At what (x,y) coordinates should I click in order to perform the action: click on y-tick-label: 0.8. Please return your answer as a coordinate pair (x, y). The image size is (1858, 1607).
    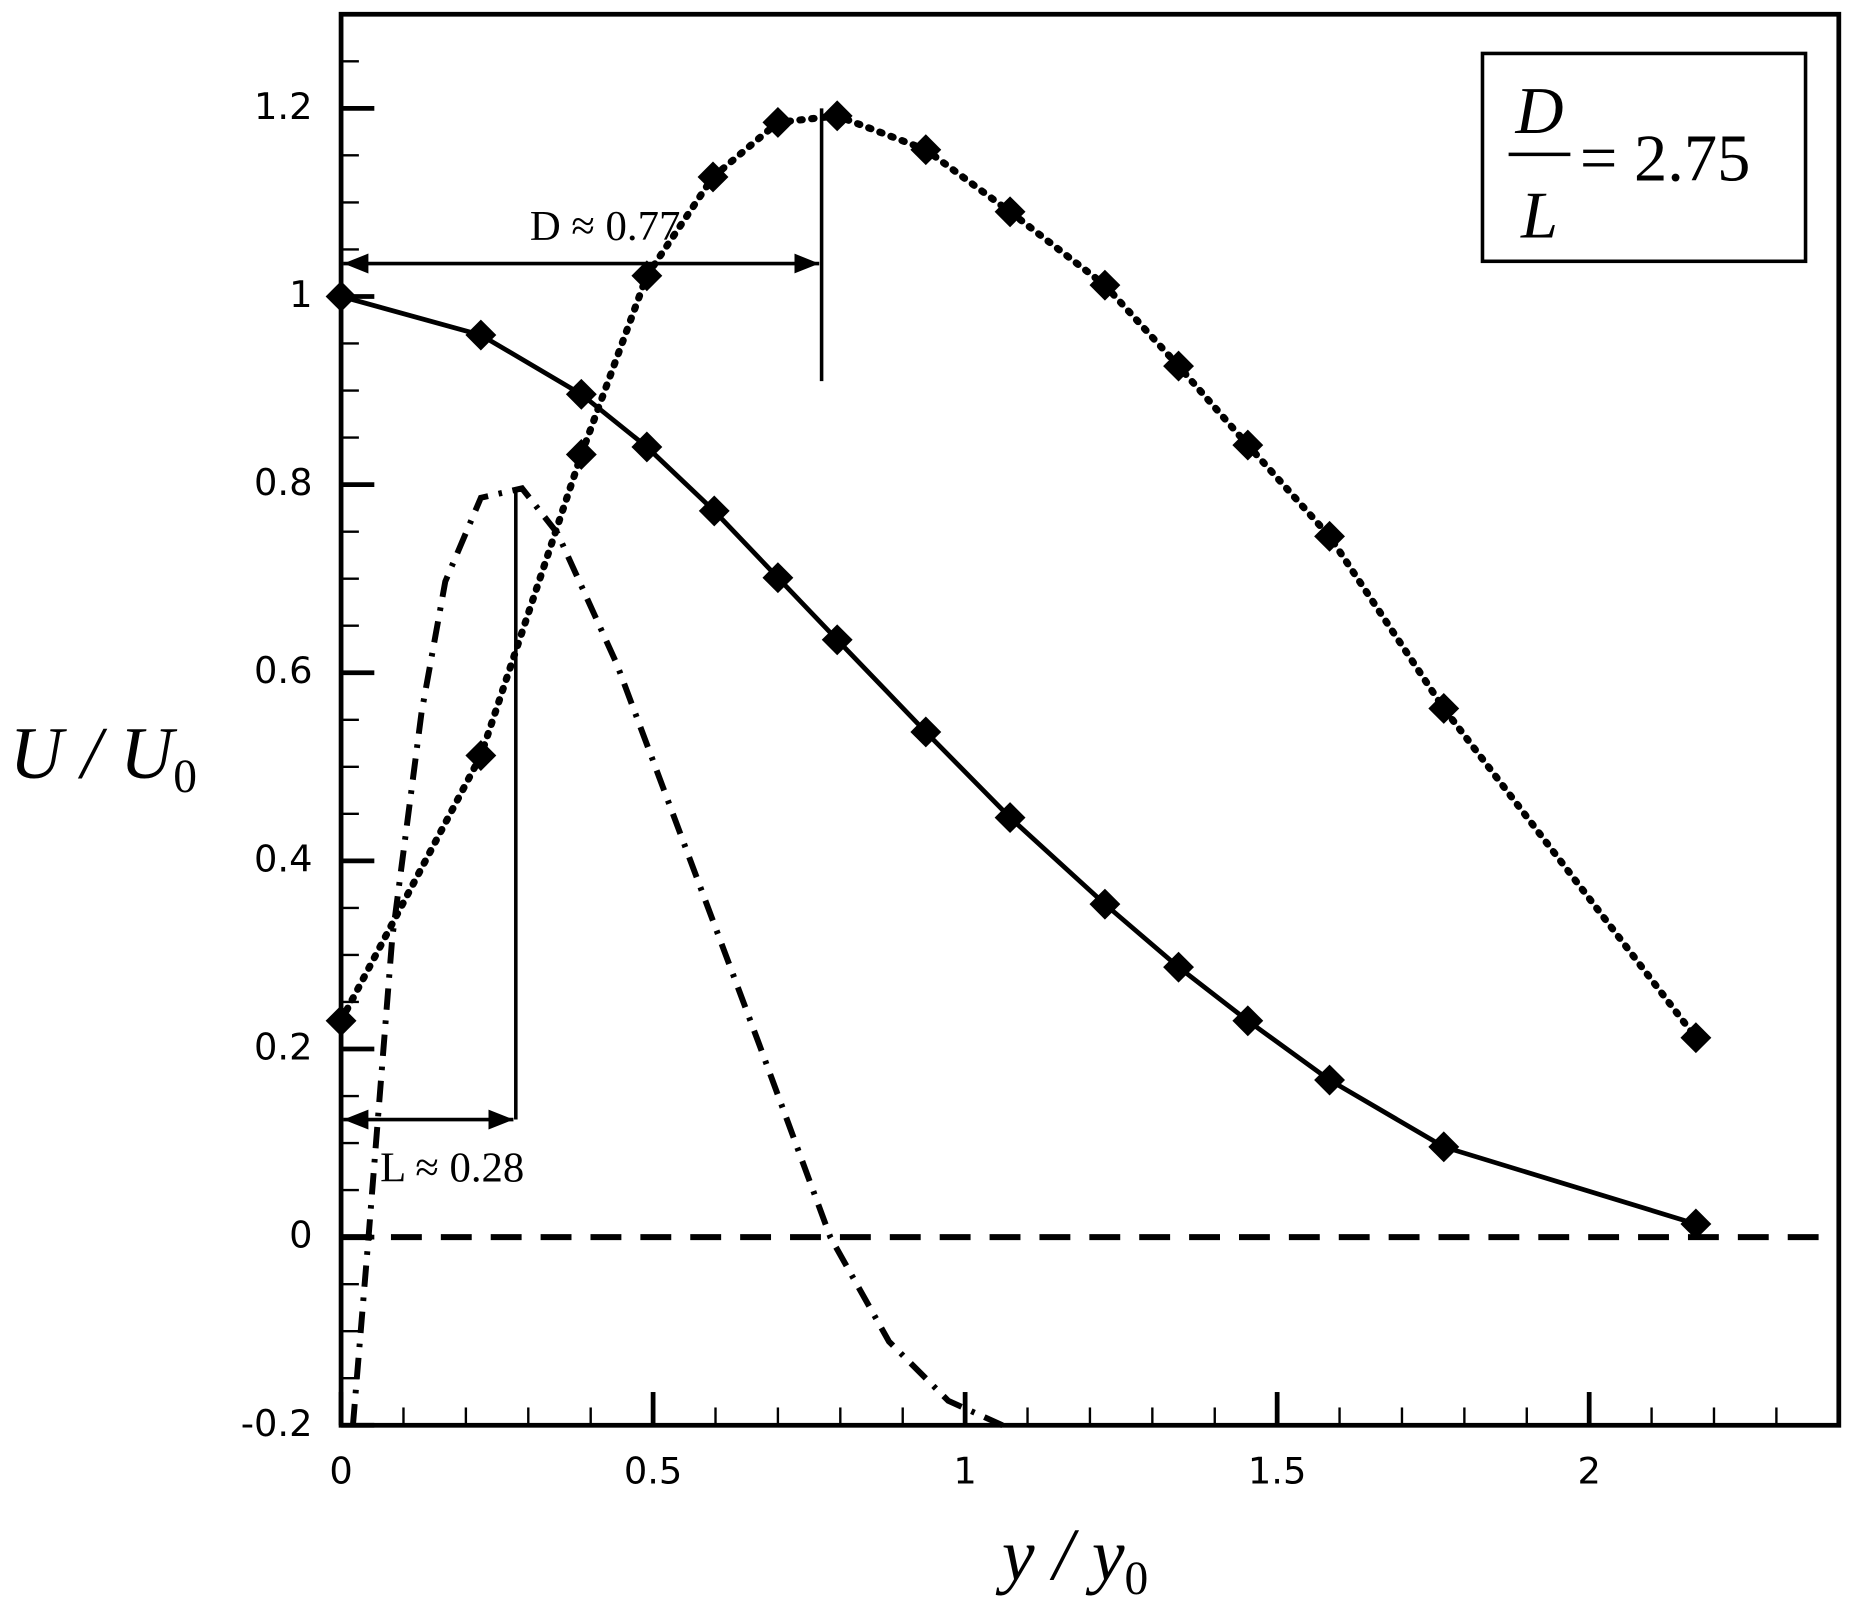
    Looking at the image, I should click on (283, 482).